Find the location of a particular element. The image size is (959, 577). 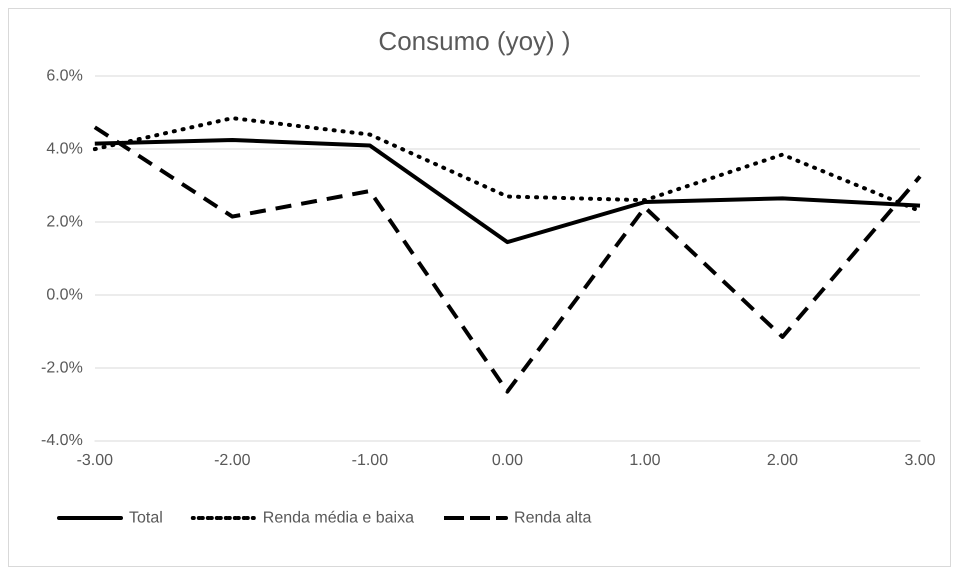

x-tick-label: 2.00 is located at coordinates (782, 460).